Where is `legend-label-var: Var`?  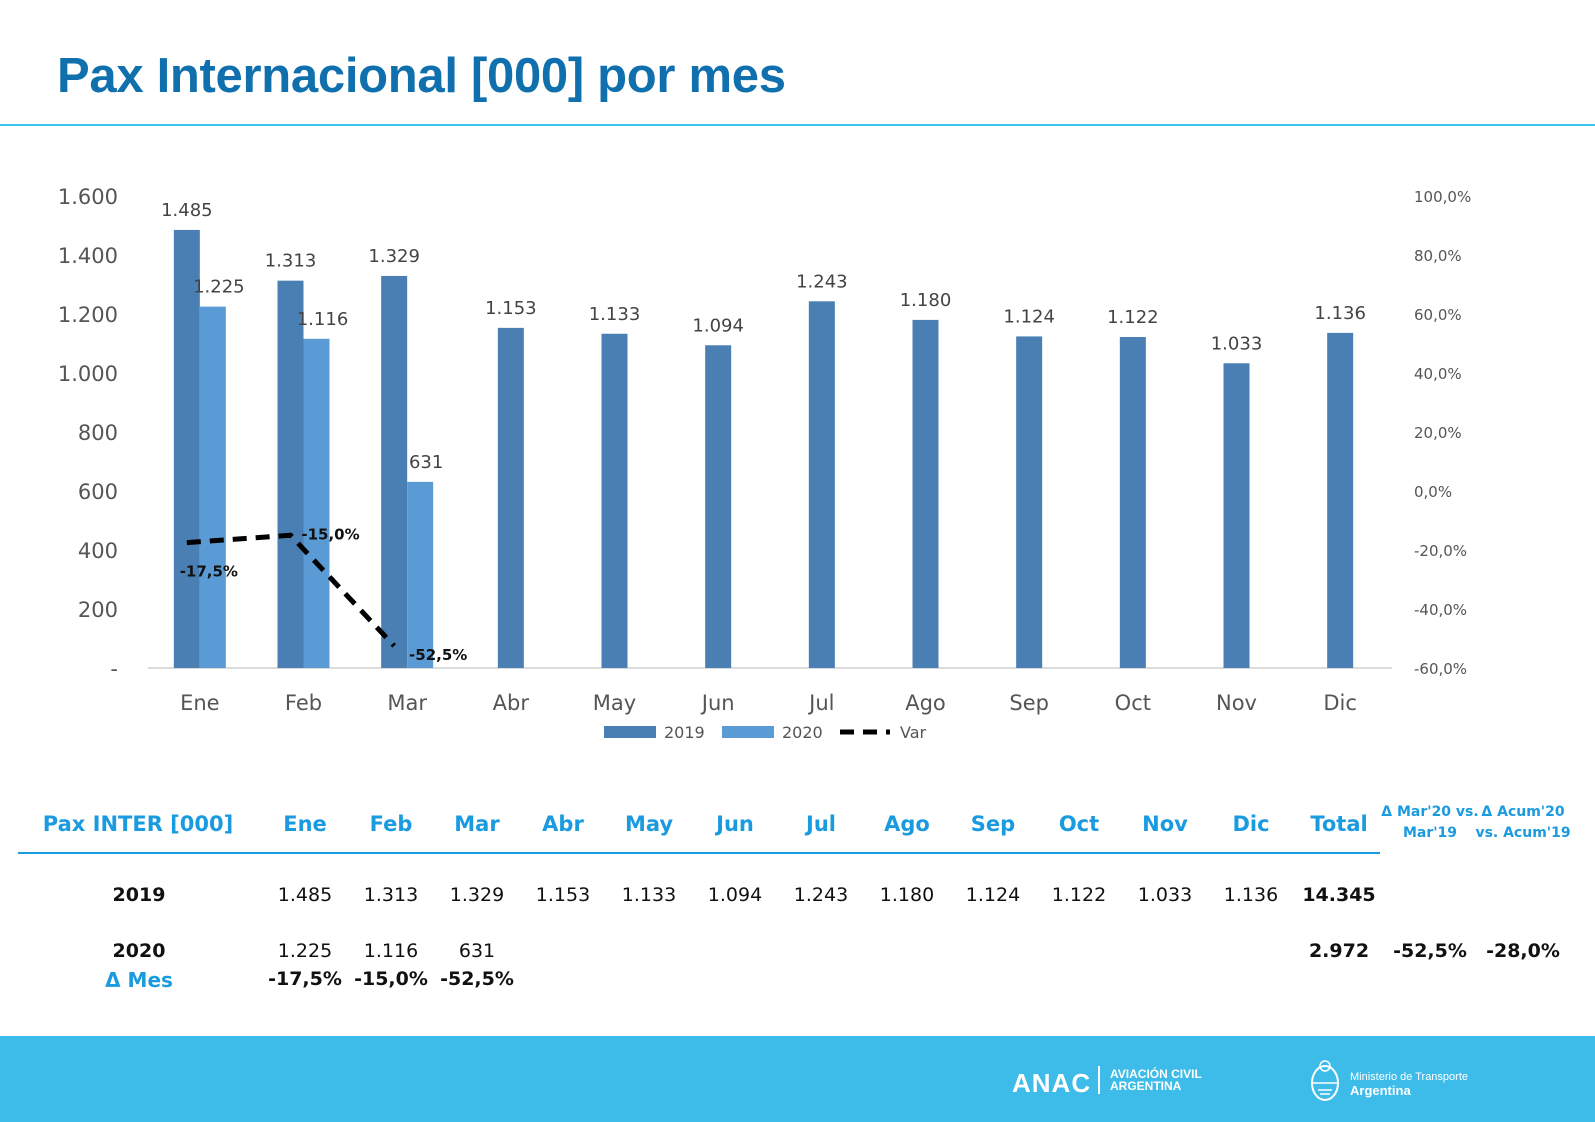
legend-label-var: Var is located at coordinates (913, 732).